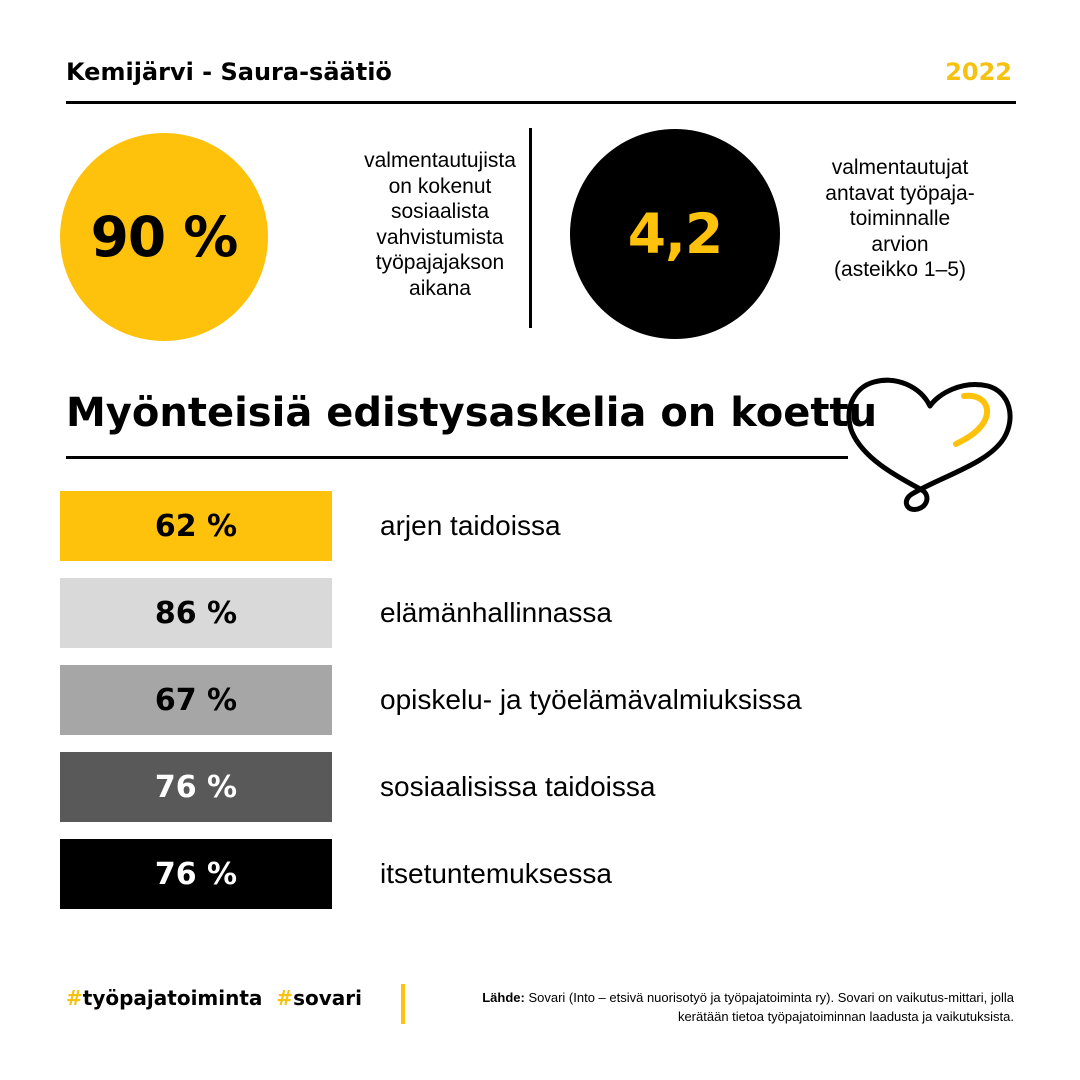  I want to click on bar-label: arjen taidoissa, so click(470, 525).